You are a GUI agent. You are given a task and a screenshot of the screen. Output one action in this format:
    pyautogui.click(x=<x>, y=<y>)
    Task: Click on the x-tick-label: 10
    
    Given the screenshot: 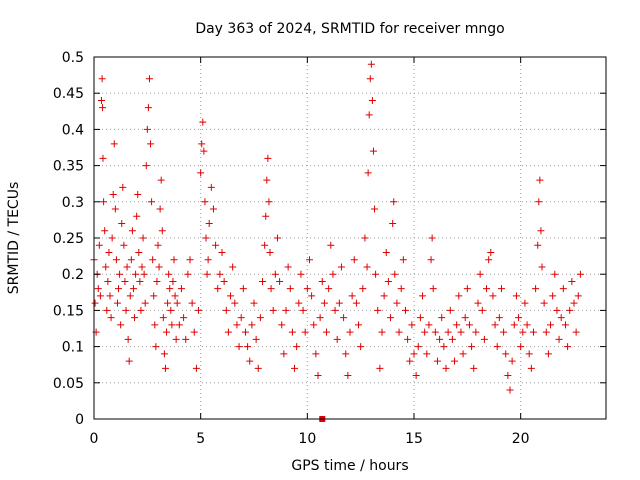 What is the action you would take?
    pyautogui.click(x=307, y=439)
    